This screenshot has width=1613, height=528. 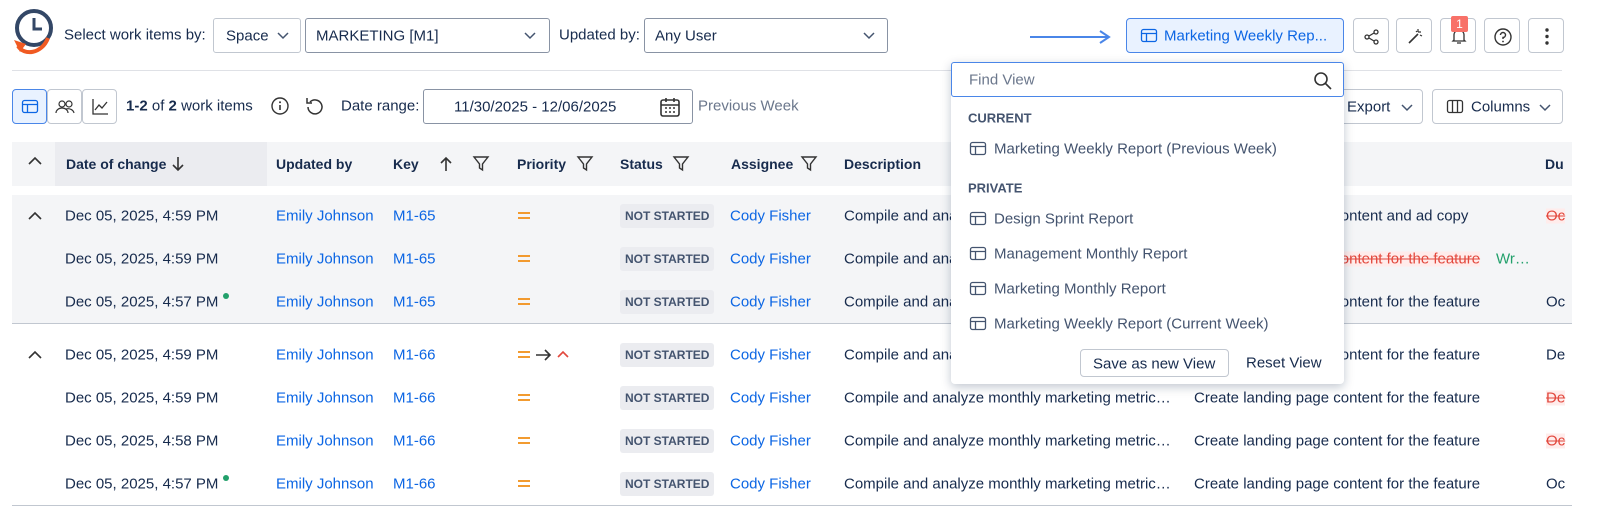 What do you see at coordinates (135, 35) in the screenshot?
I see `select-label: Select work items by:` at bounding box center [135, 35].